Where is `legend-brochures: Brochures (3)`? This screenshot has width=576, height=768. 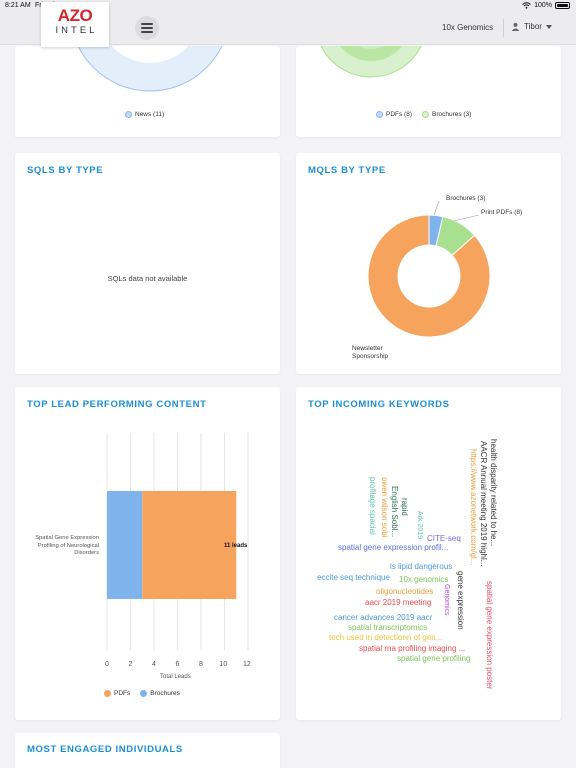 legend-brochures: Brochures (3) is located at coordinates (446, 114).